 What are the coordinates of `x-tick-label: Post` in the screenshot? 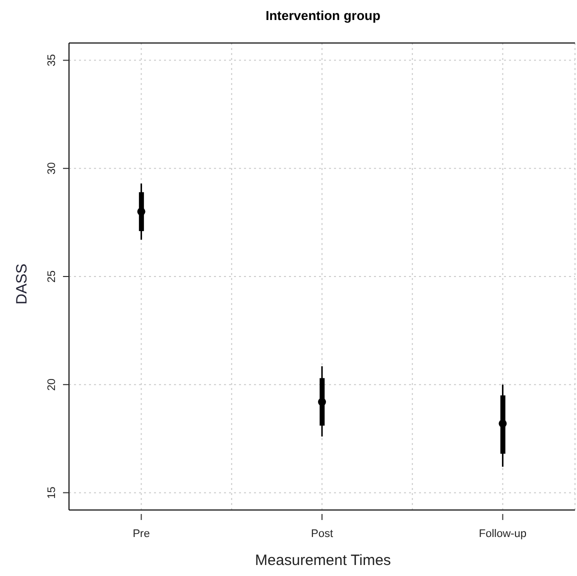 It's located at (322, 534).